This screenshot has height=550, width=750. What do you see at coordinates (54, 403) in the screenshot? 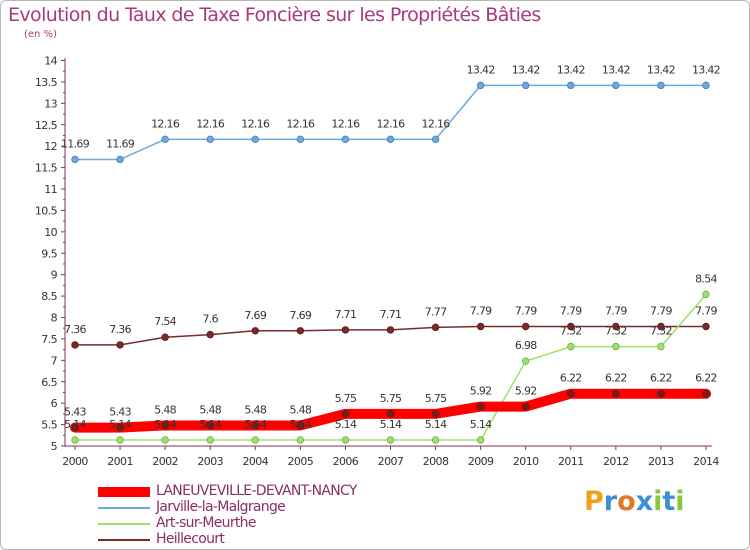
I see `y-tick-label: 6` at bounding box center [54, 403].